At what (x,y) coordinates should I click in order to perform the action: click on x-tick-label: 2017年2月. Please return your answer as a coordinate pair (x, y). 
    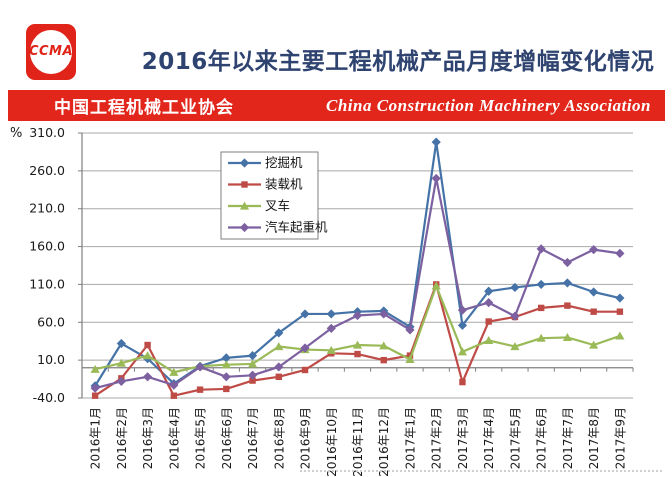
    Looking at the image, I should click on (437, 438).